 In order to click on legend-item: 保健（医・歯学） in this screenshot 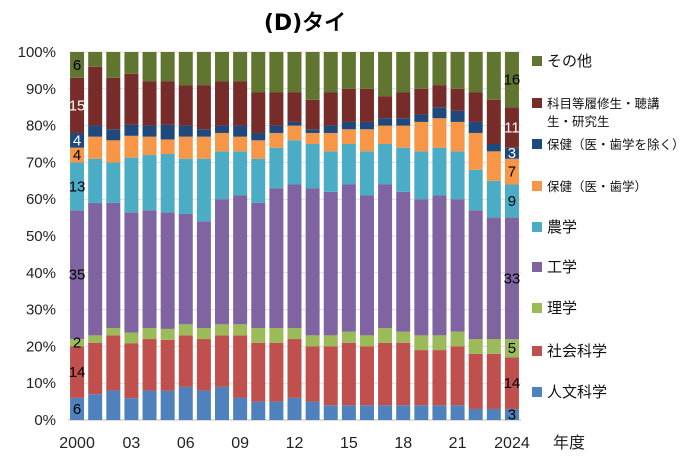, I will do `click(589, 186)`.